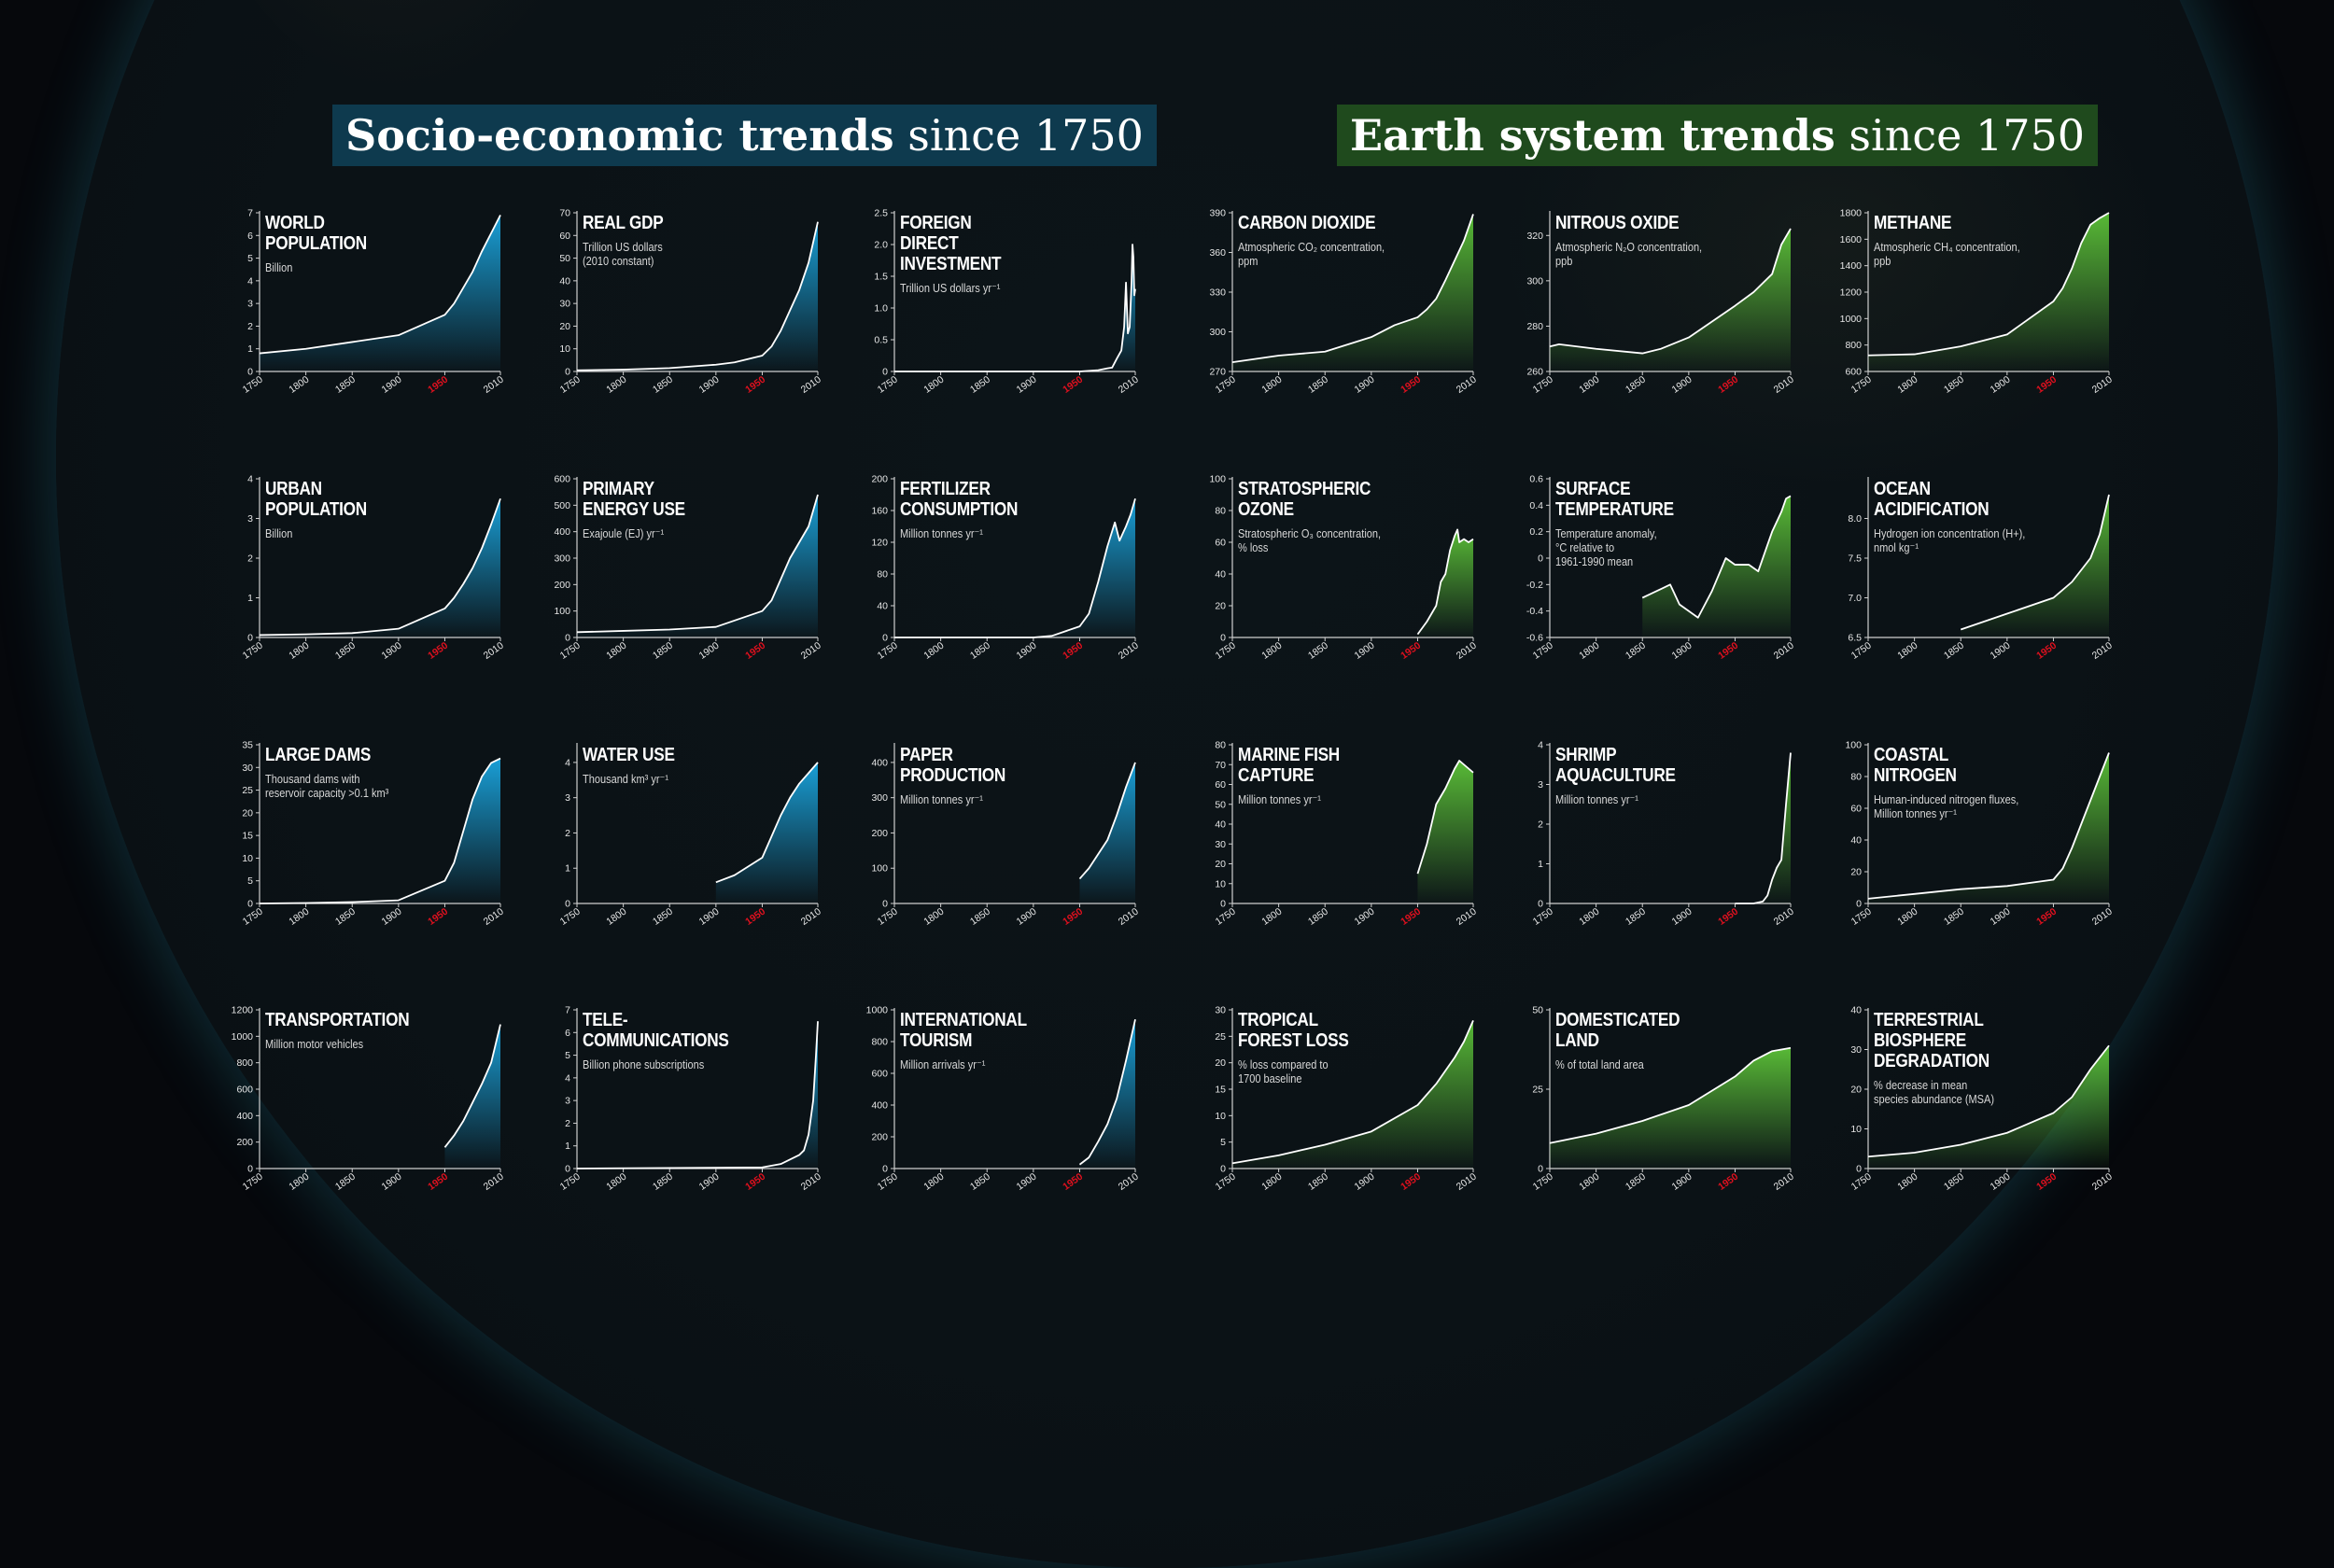 The image size is (2334, 1568). What do you see at coordinates (881, 245) in the screenshot?
I see `y-tick-label: 2.0` at bounding box center [881, 245].